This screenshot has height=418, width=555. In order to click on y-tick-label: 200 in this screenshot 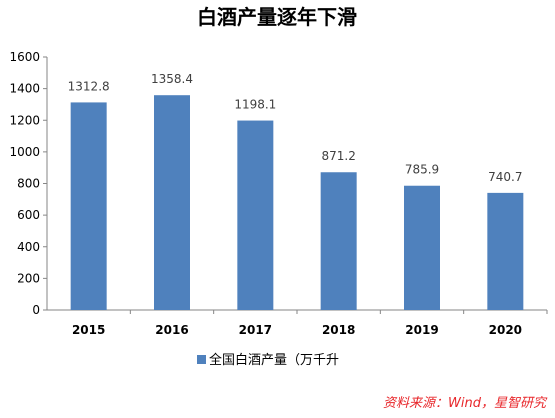, I will do `click(28, 278)`.